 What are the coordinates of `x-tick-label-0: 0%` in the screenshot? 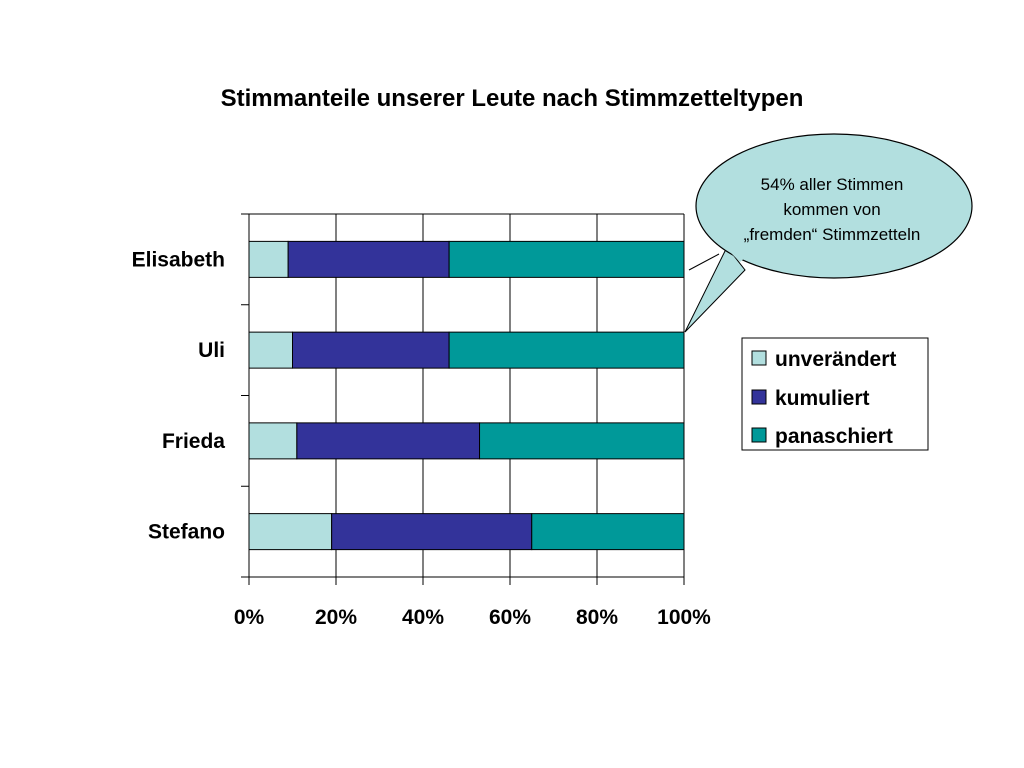 It's located at (249, 617).